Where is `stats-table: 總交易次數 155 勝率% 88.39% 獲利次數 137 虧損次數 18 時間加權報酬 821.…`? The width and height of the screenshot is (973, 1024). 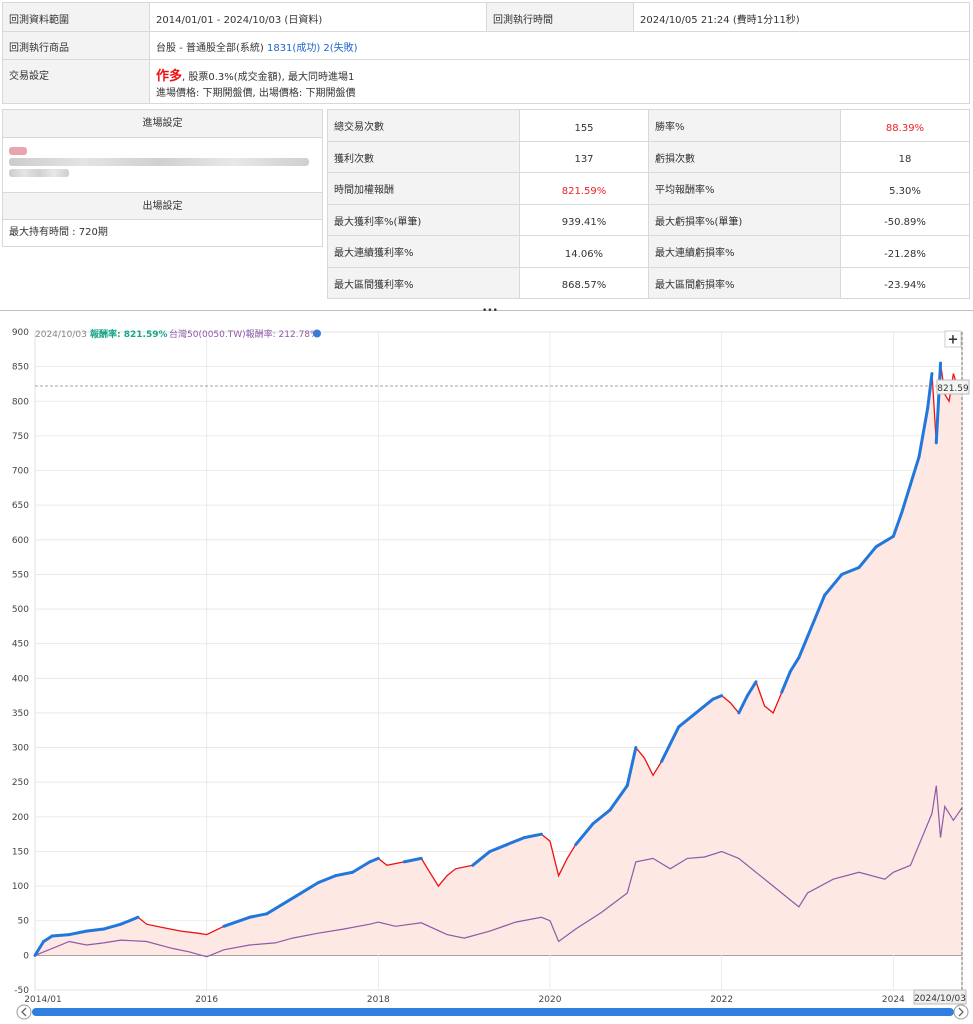 stats-table: 總交易次數 155 勝率% 88.39% 獲利次數 137 虧損次數 18 時間加權報酬 821.… is located at coordinates (648, 204).